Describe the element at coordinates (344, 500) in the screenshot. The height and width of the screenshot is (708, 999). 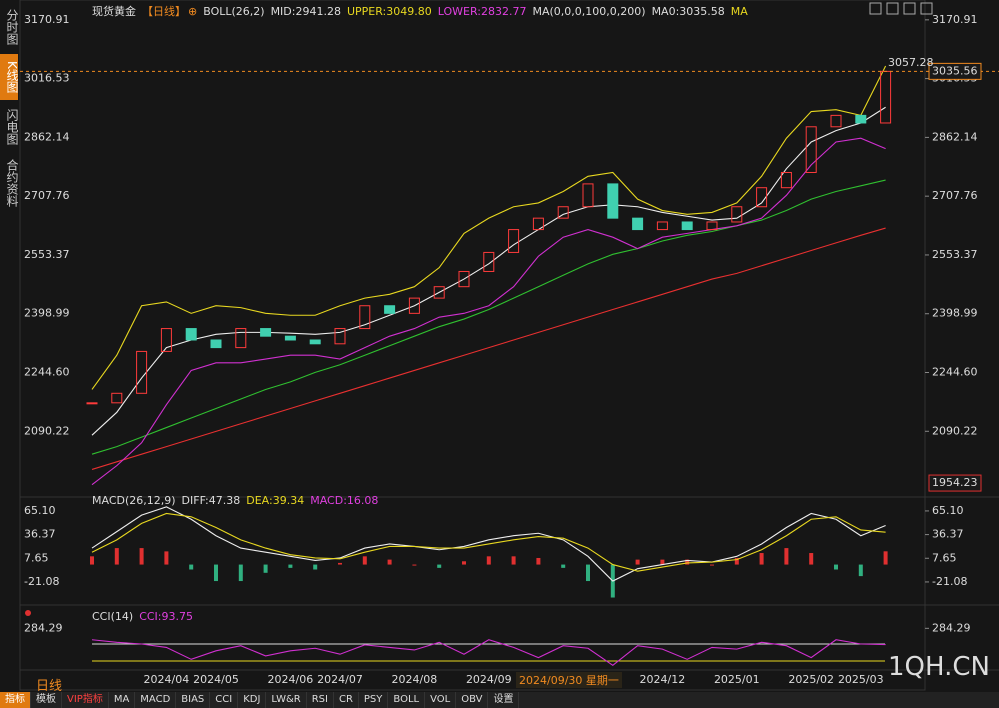
I see `macd-value: MACD:16.08` at that location.